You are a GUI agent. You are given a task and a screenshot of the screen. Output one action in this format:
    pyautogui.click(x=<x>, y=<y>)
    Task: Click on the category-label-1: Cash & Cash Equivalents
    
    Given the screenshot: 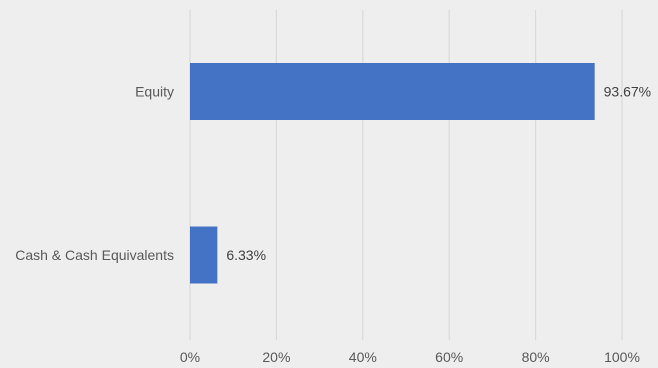 What is the action you would take?
    pyautogui.click(x=94, y=255)
    